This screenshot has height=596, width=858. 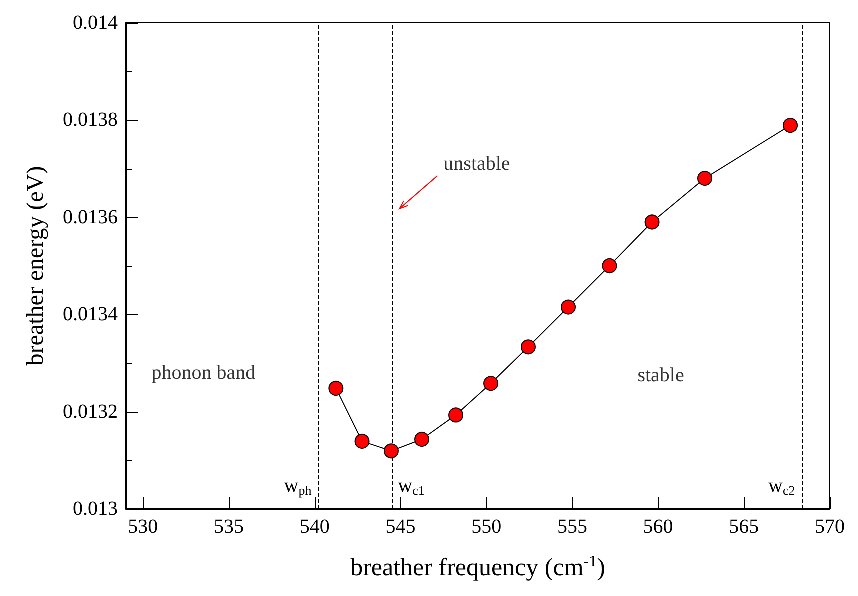 What do you see at coordinates (658, 527) in the screenshot?
I see `x-tick-label: 560` at bounding box center [658, 527].